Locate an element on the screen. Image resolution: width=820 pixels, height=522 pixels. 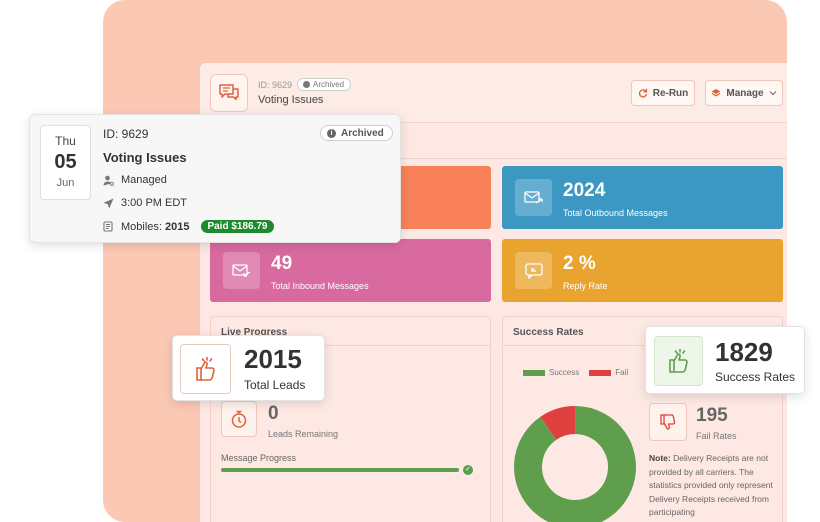
donut-slice-fail is located at coordinates (575, 464).